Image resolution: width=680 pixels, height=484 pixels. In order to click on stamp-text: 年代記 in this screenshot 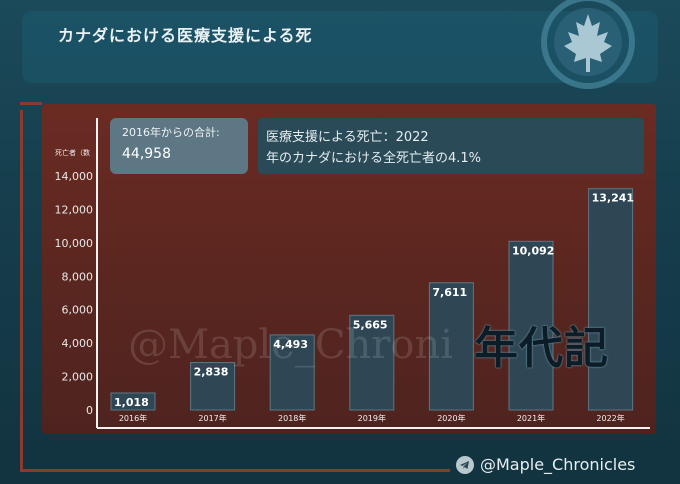, I will do `click(541, 348)`.